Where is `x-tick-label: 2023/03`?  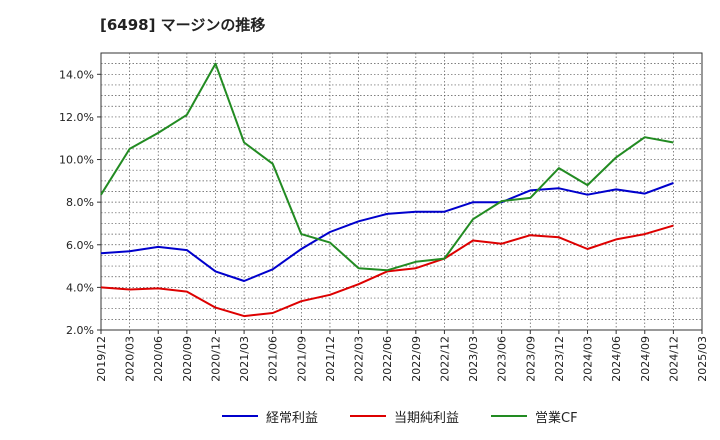
x-tick-label: 2023/03 is located at coordinates (473, 359).